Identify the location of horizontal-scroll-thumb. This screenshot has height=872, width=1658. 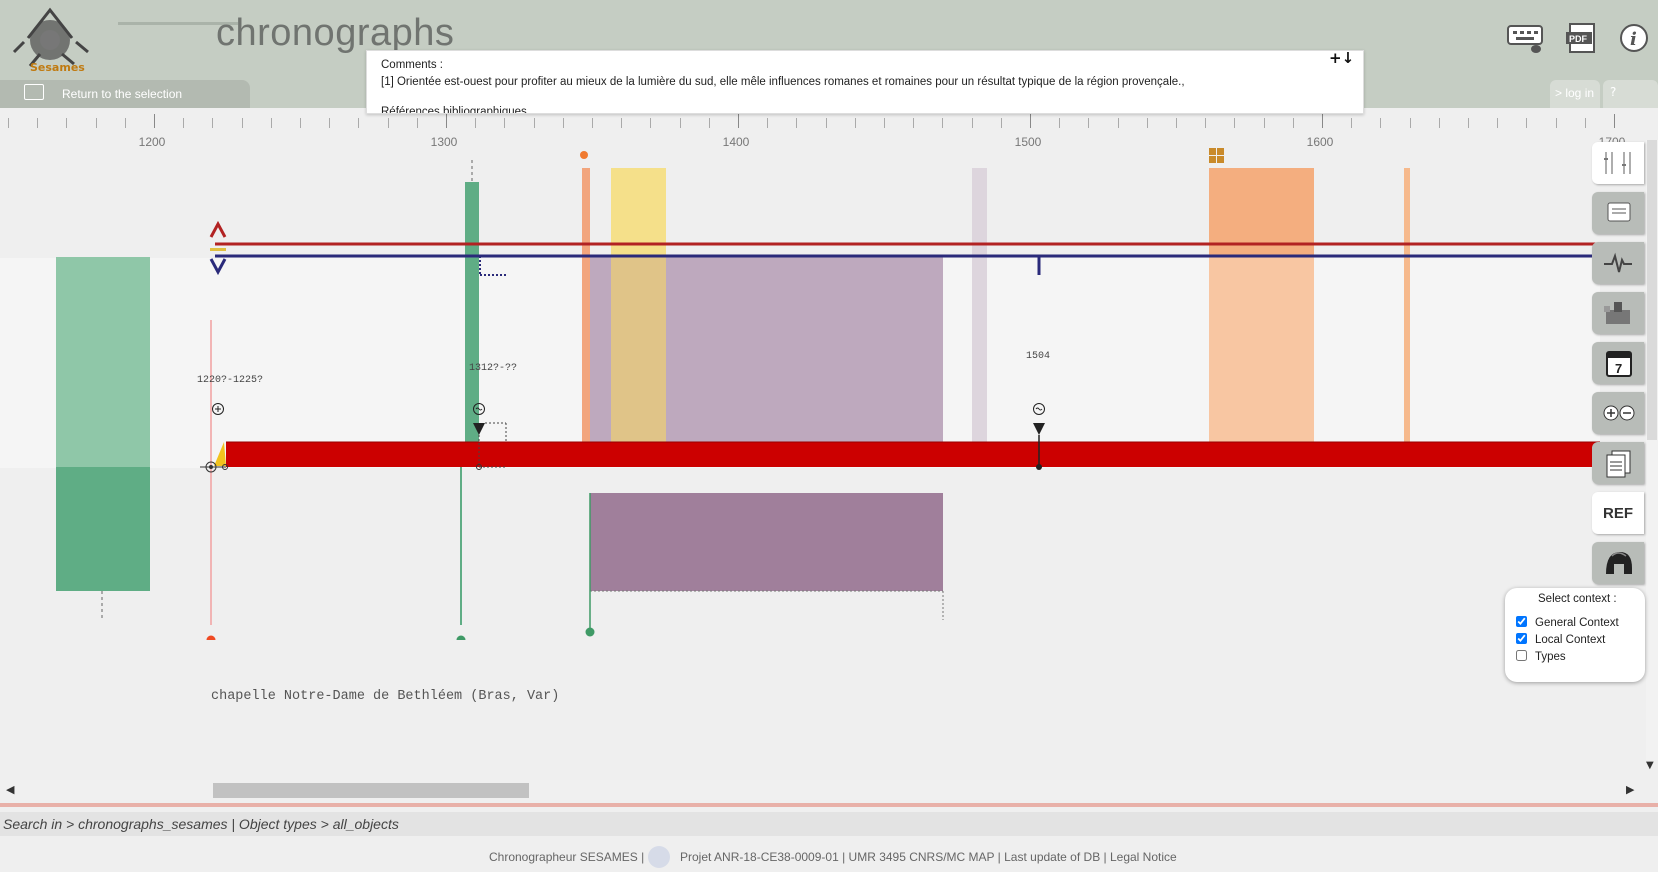
(371, 790).